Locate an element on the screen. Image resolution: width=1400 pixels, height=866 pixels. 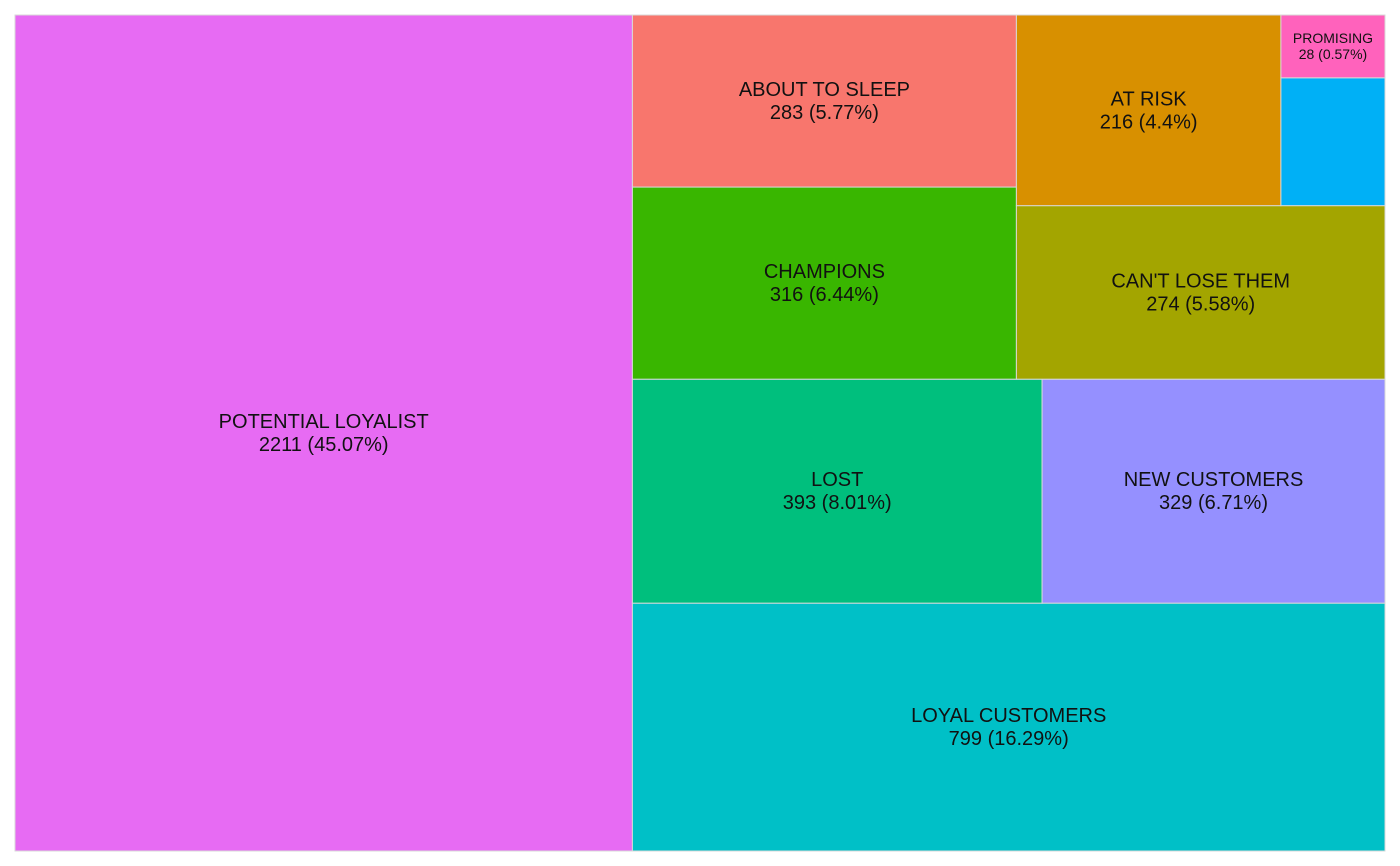
tile-can-t-lose-them is located at coordinates (1200, 292).